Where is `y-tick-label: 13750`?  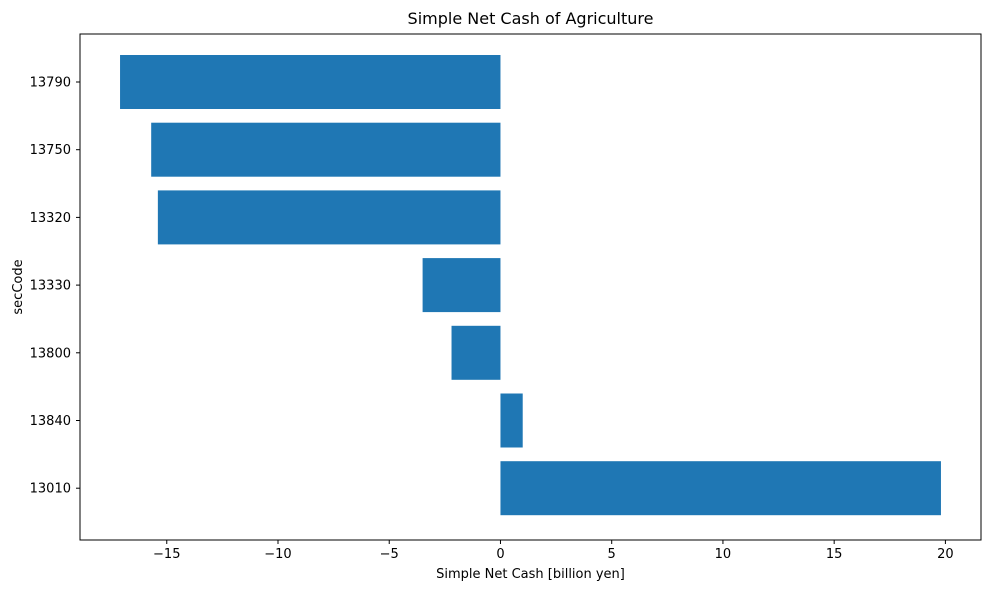 y-tick-label: 13750 is located at coordinates (50, 150).